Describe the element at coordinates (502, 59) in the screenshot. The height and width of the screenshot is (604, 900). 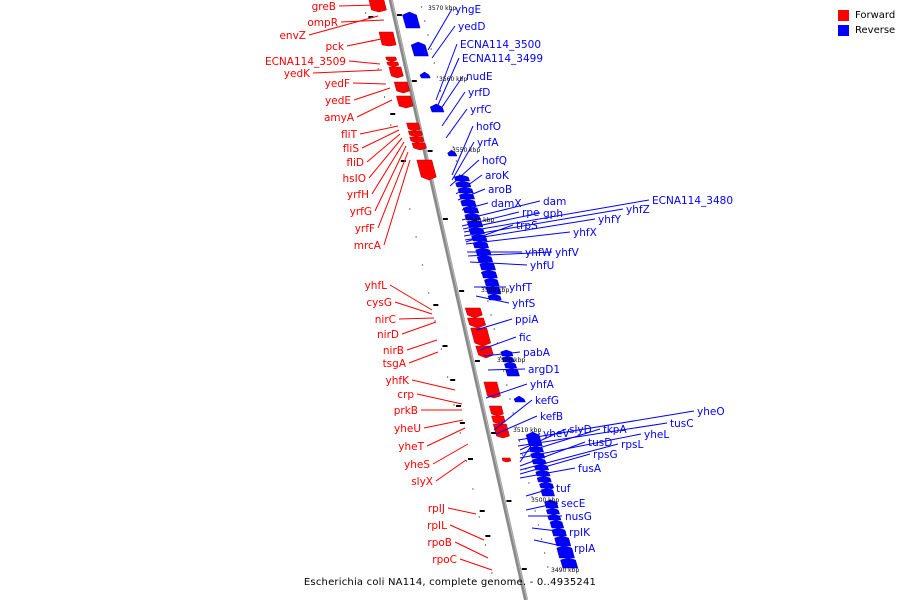
I see `reverse-gene-label: ECNA114_3499` at that location.